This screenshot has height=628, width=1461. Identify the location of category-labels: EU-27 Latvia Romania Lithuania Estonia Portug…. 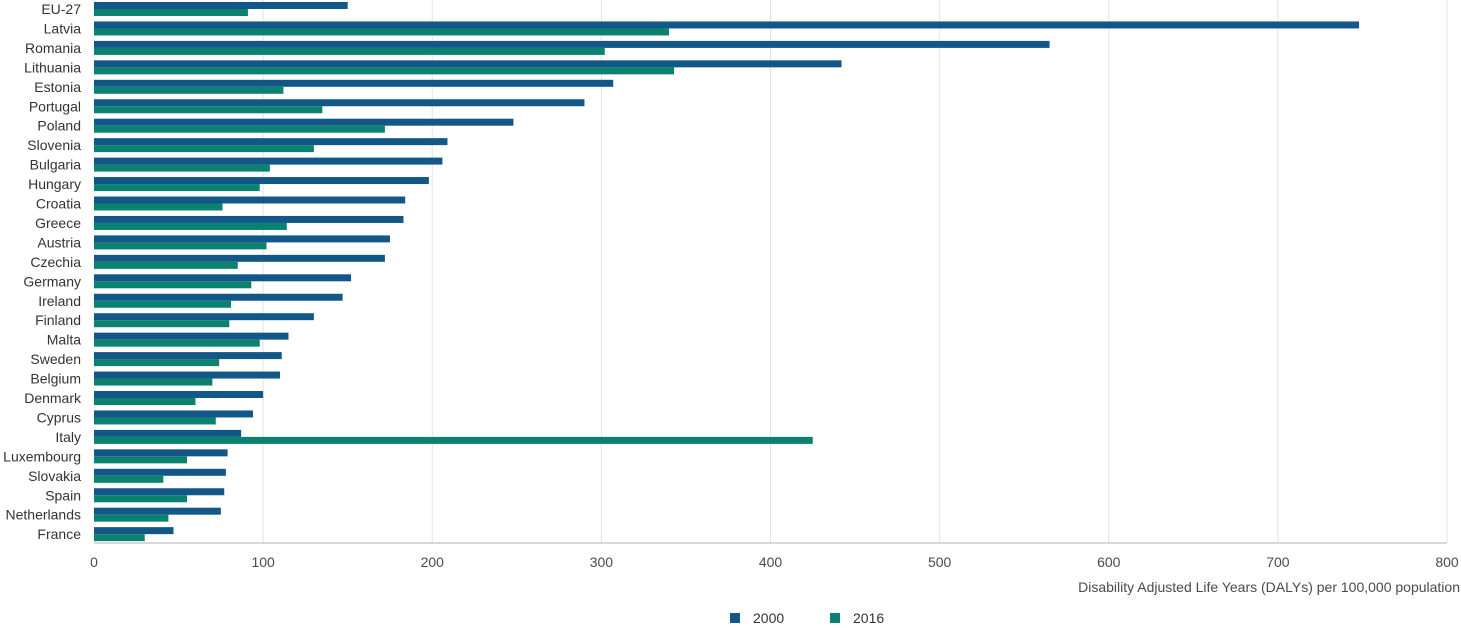
(42, 271).